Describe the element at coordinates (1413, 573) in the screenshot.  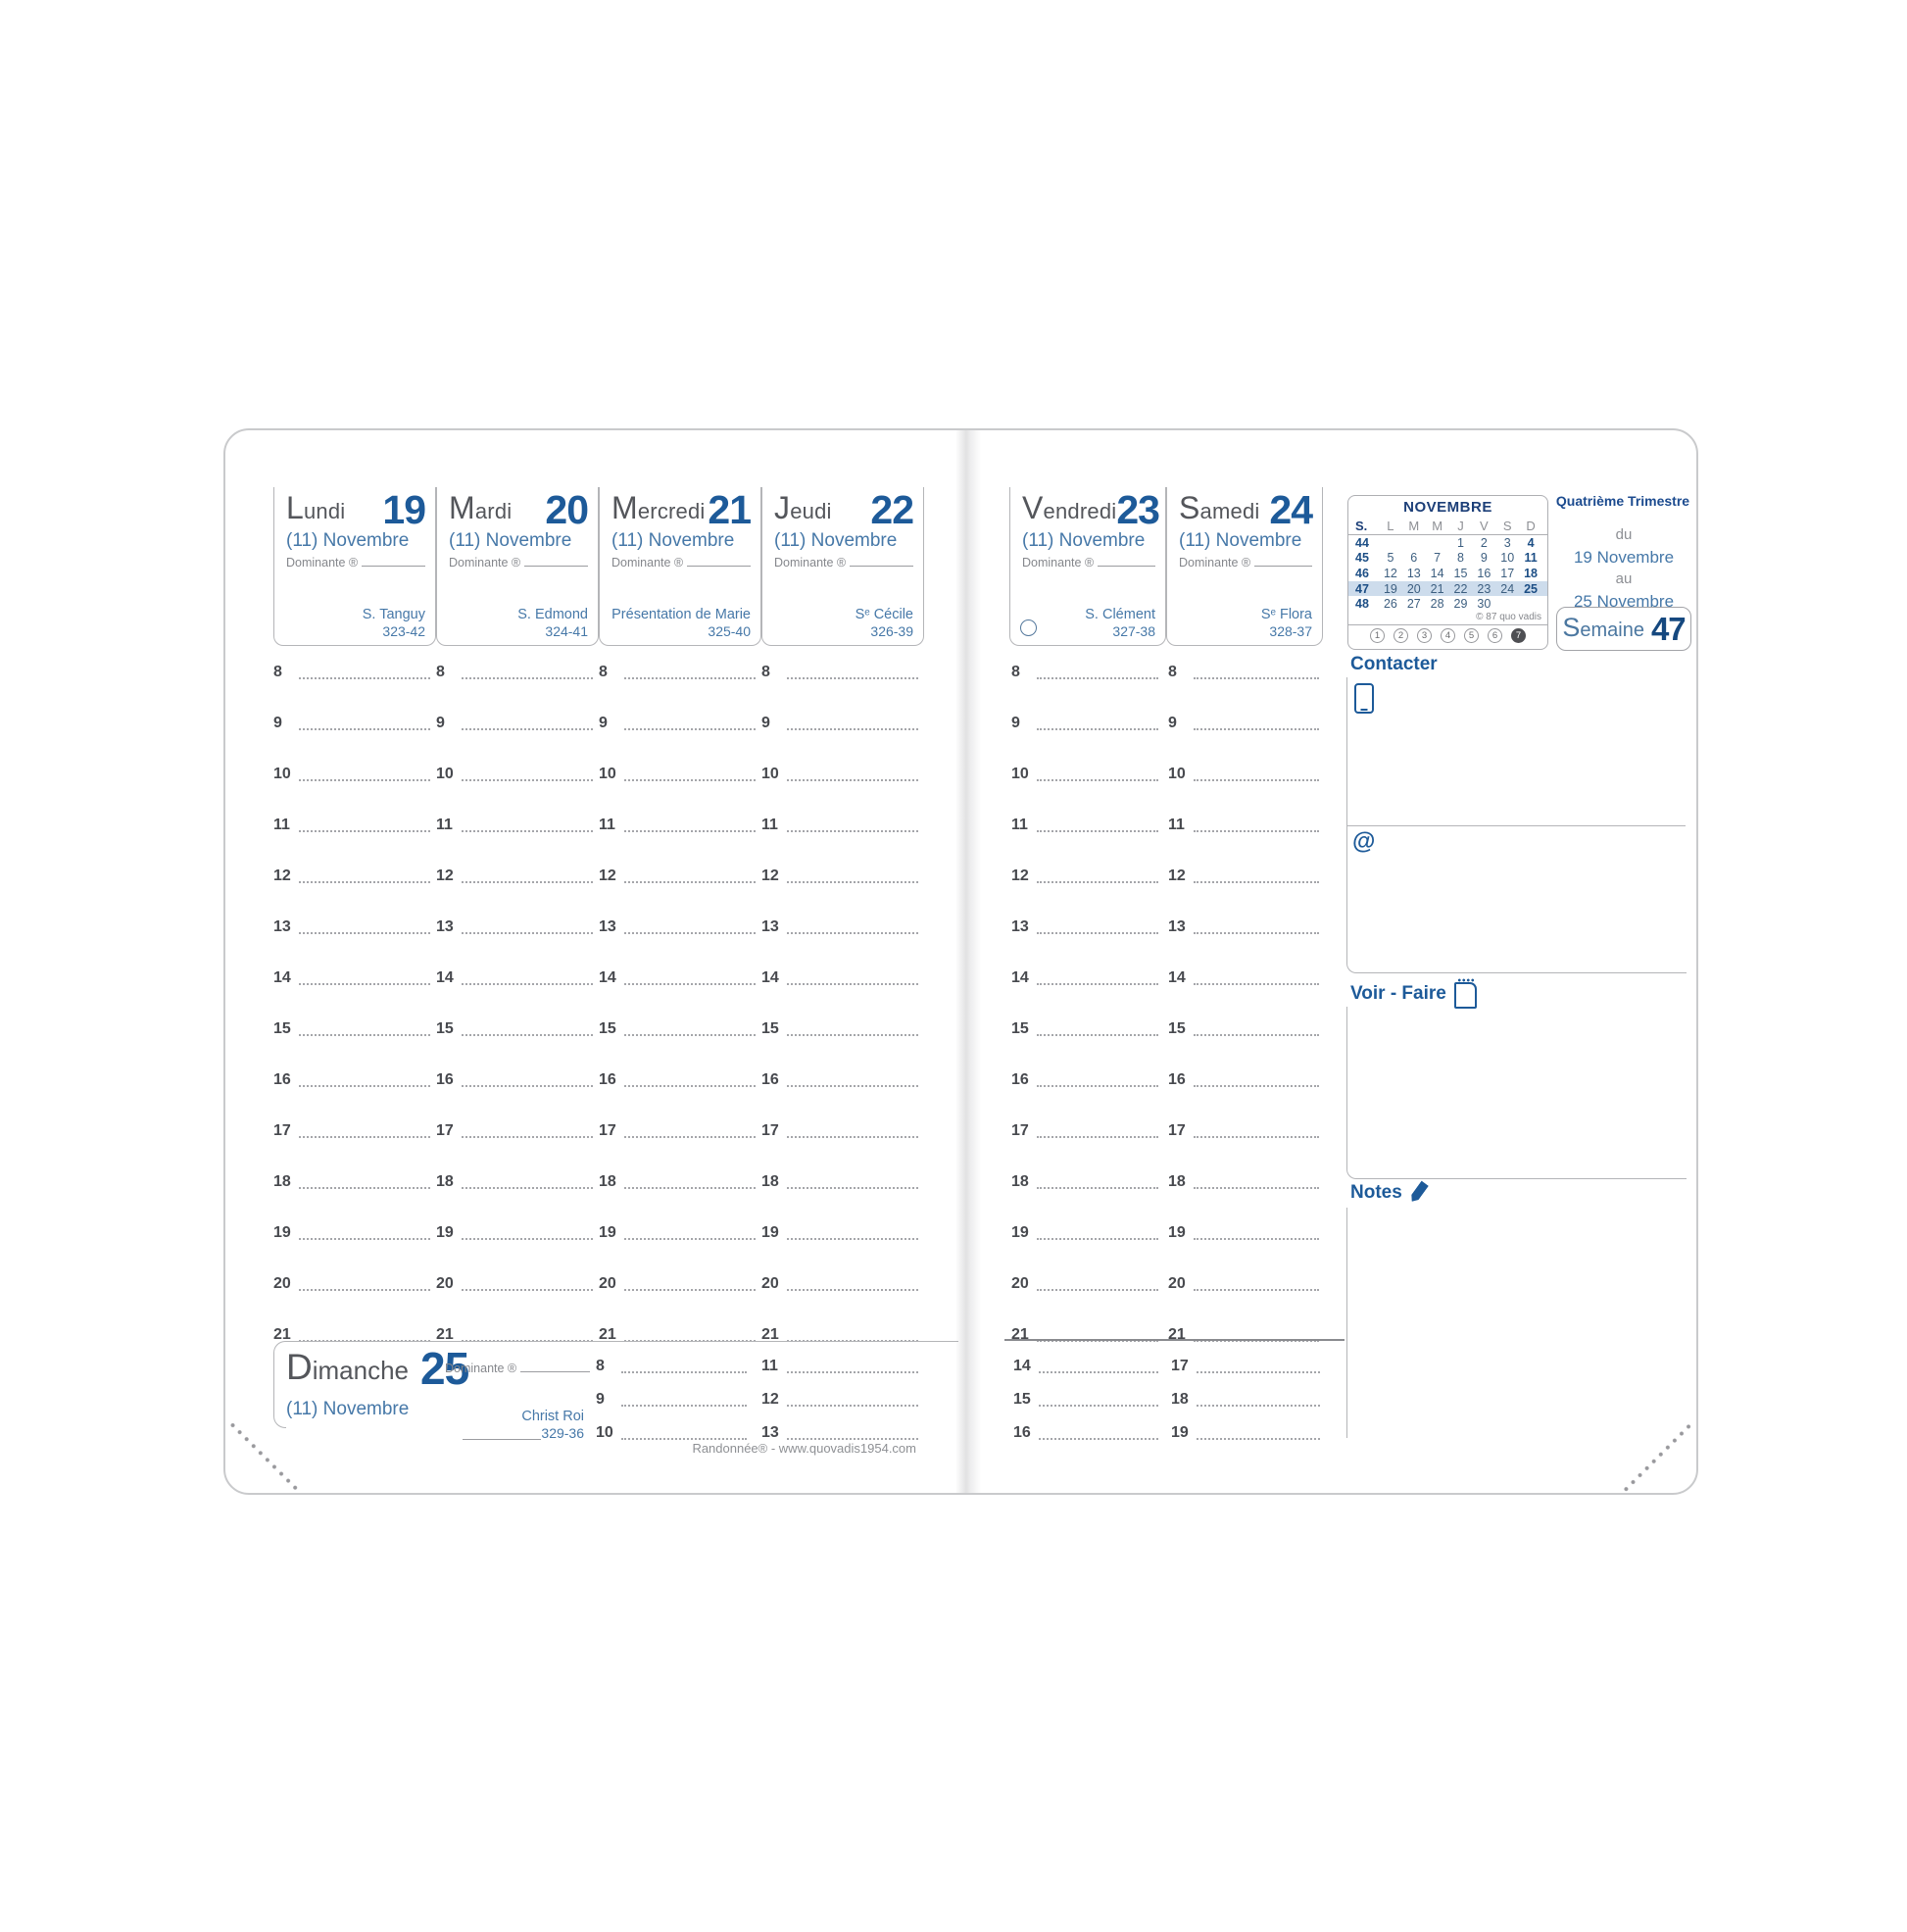
I see `calendar-day: 13` at that location.